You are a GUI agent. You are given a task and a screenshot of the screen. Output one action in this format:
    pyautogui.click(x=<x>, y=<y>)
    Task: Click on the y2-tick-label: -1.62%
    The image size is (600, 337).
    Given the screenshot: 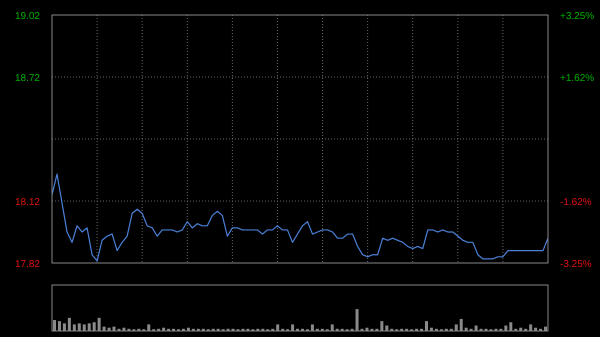 What is the action you would take?
    pyautogui.click(x=576, y=202)
    